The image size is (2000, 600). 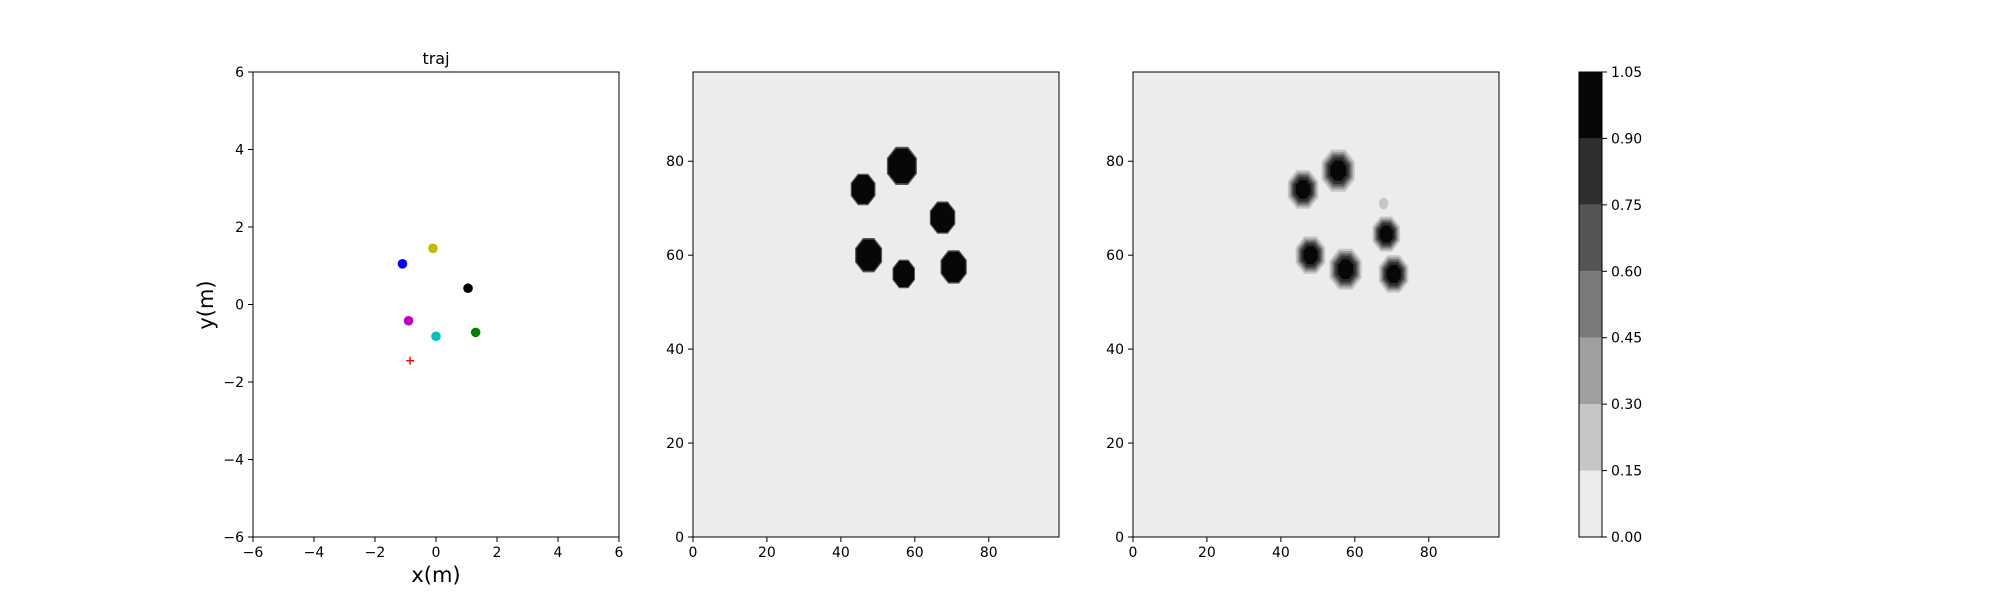 What do you see at coordinates (908, 217) in the screenshot?
I see `heatmap-1-blobs` at bounding box center [908, 217].